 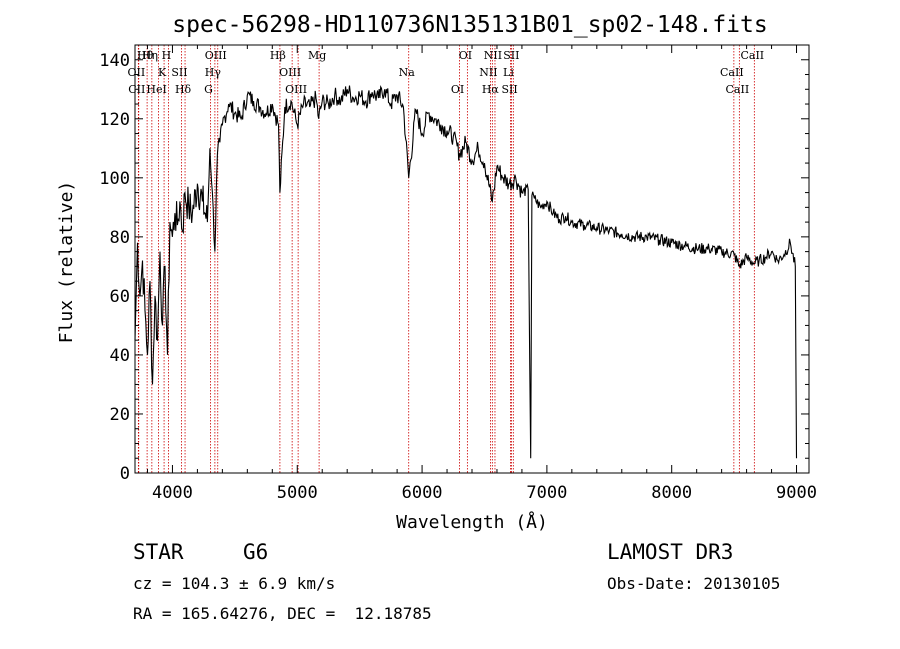 What do you see at coordinates (297, 493) in the screenshot?
I see `x-tick-label: 5000` at bounding box center [297, 493].